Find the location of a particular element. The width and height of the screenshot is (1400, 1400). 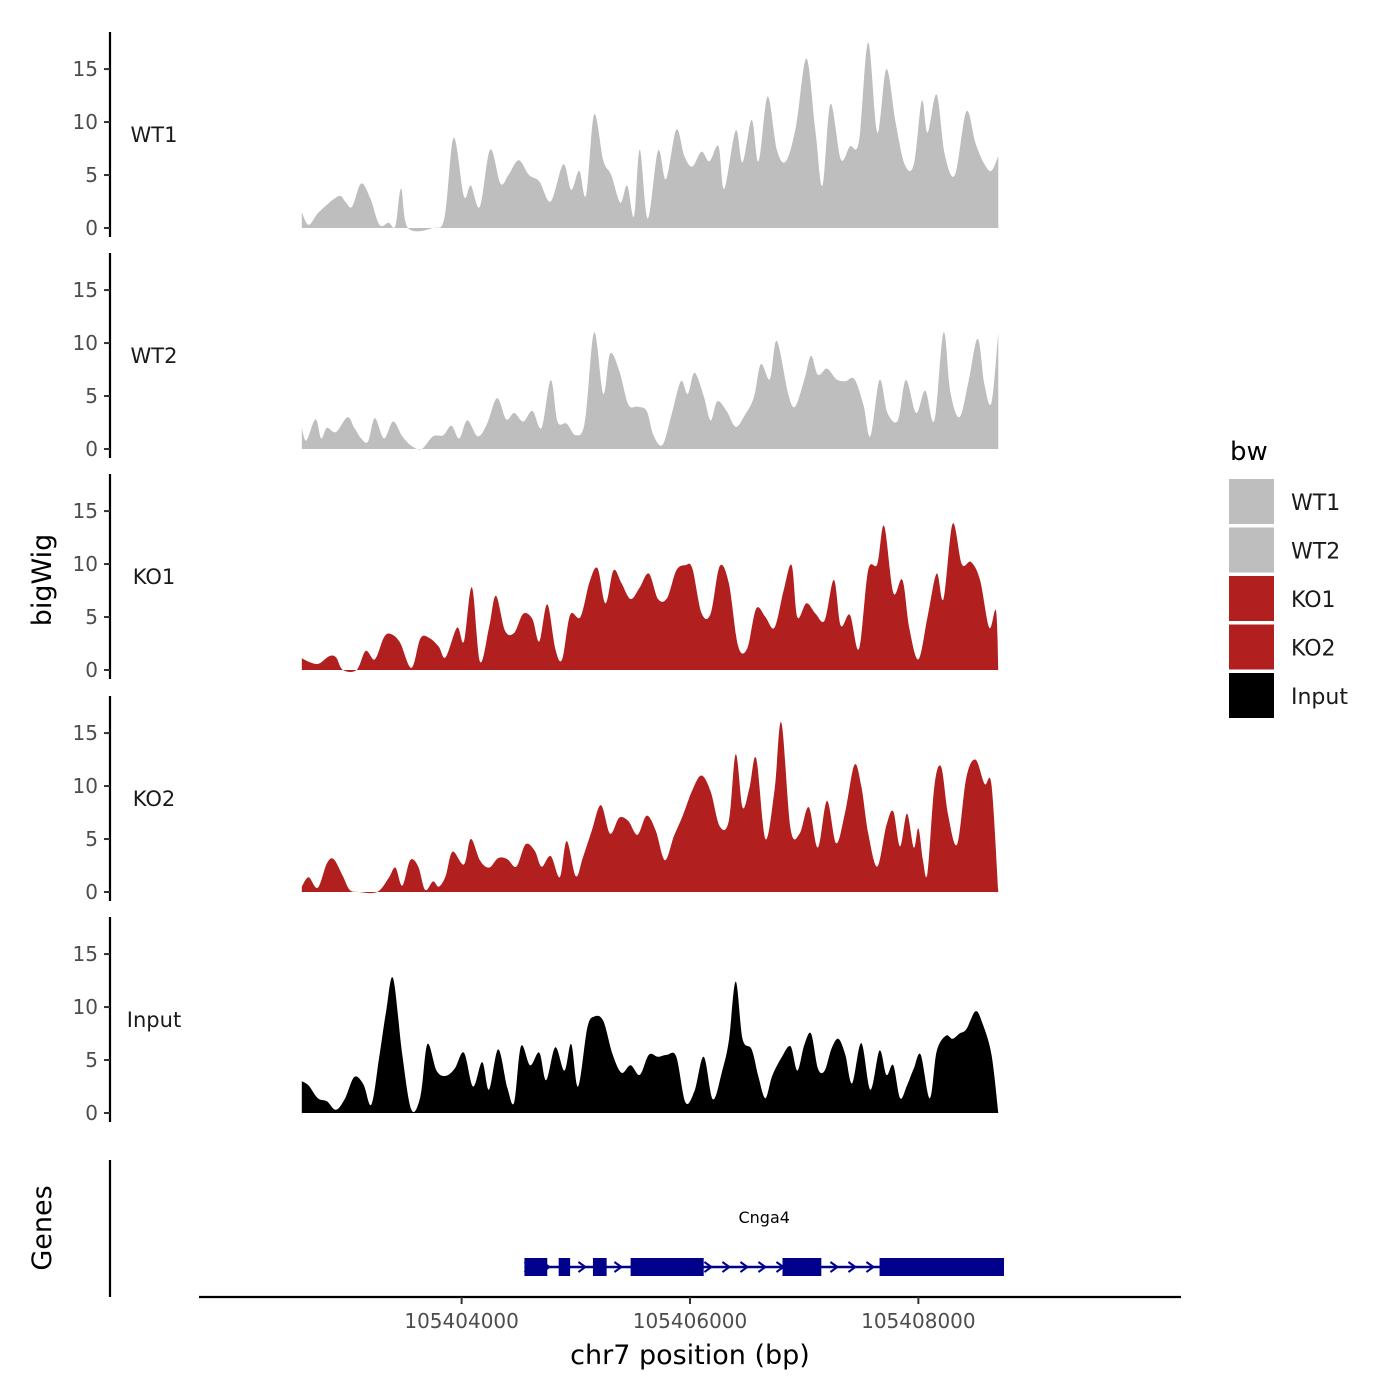

legend-title: bw is located at coordinates (1249, 452).